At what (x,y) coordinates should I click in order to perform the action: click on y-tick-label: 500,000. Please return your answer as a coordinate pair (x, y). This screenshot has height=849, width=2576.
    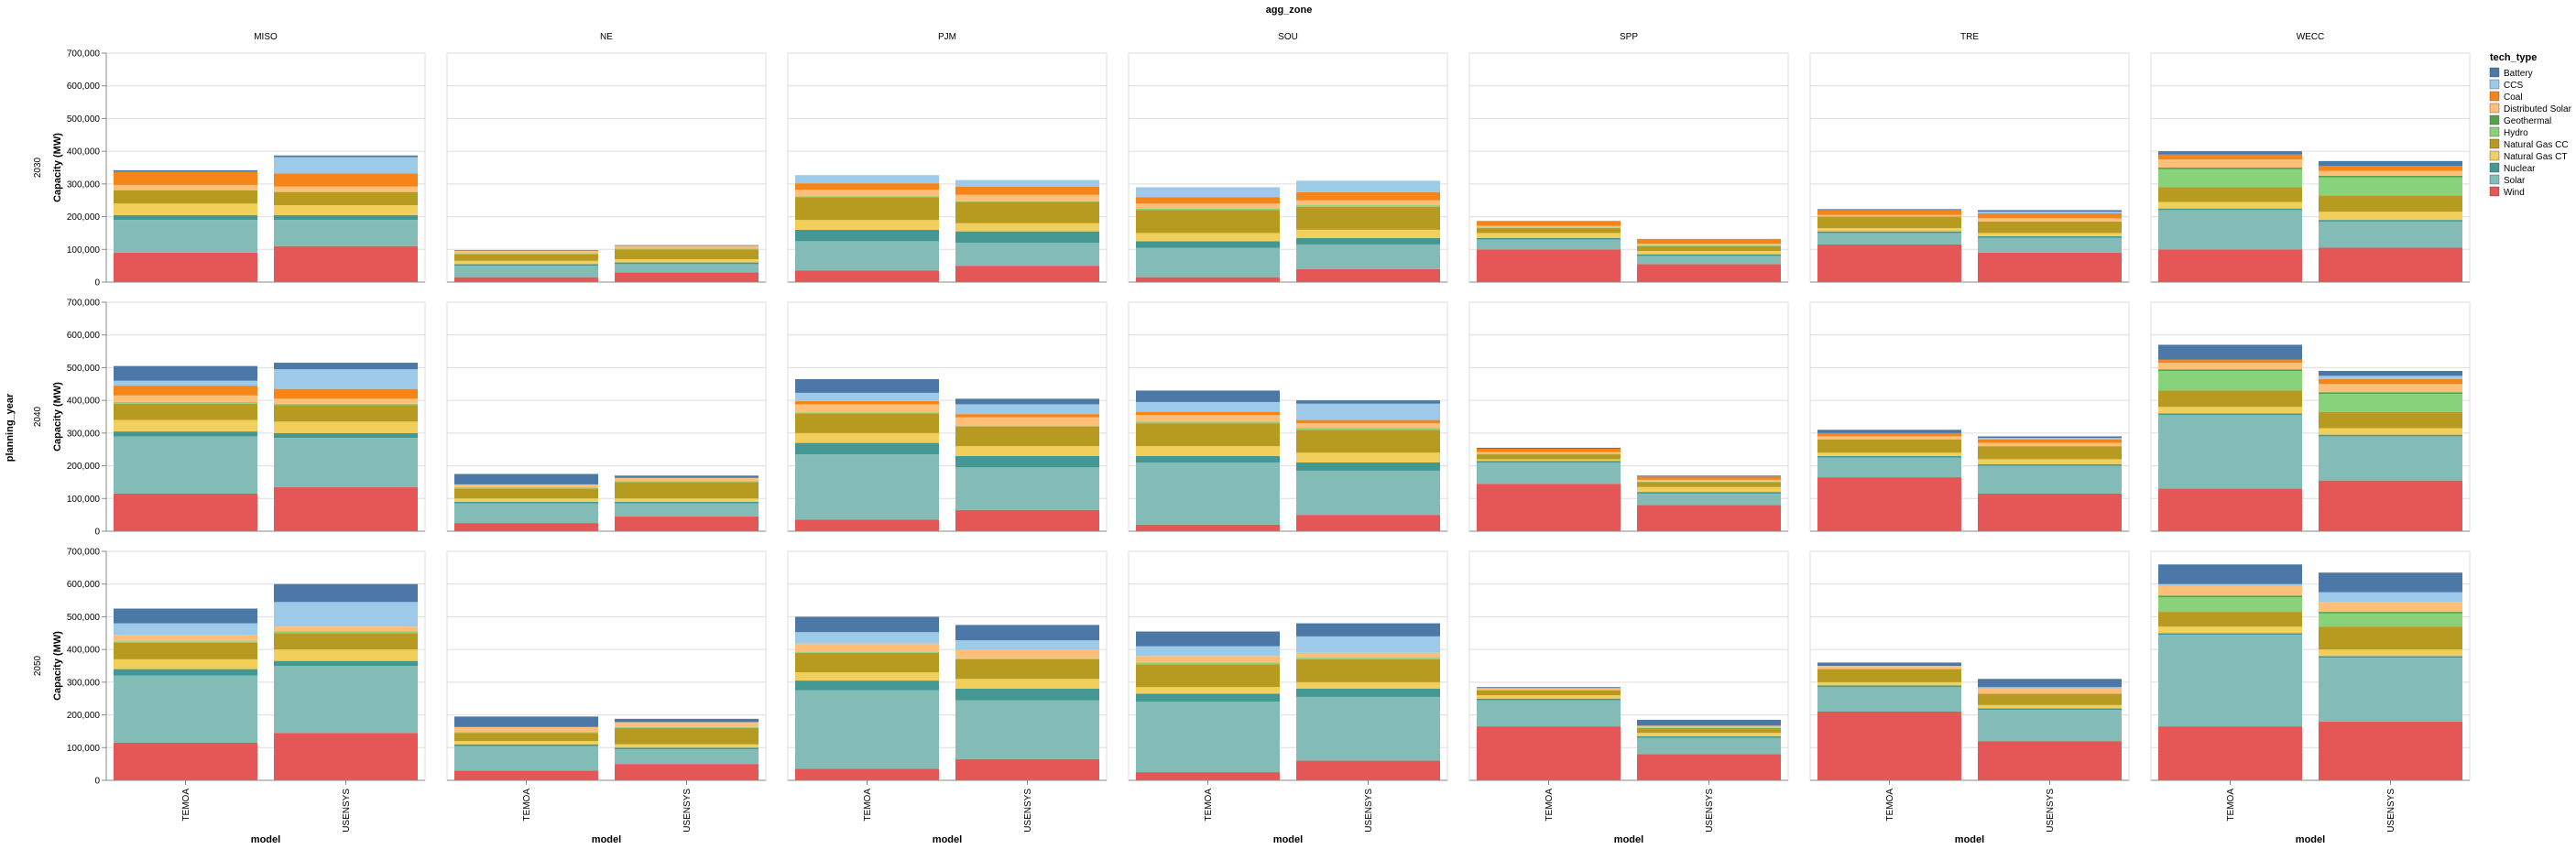
    Looking at the image, I should click on (84, 119).